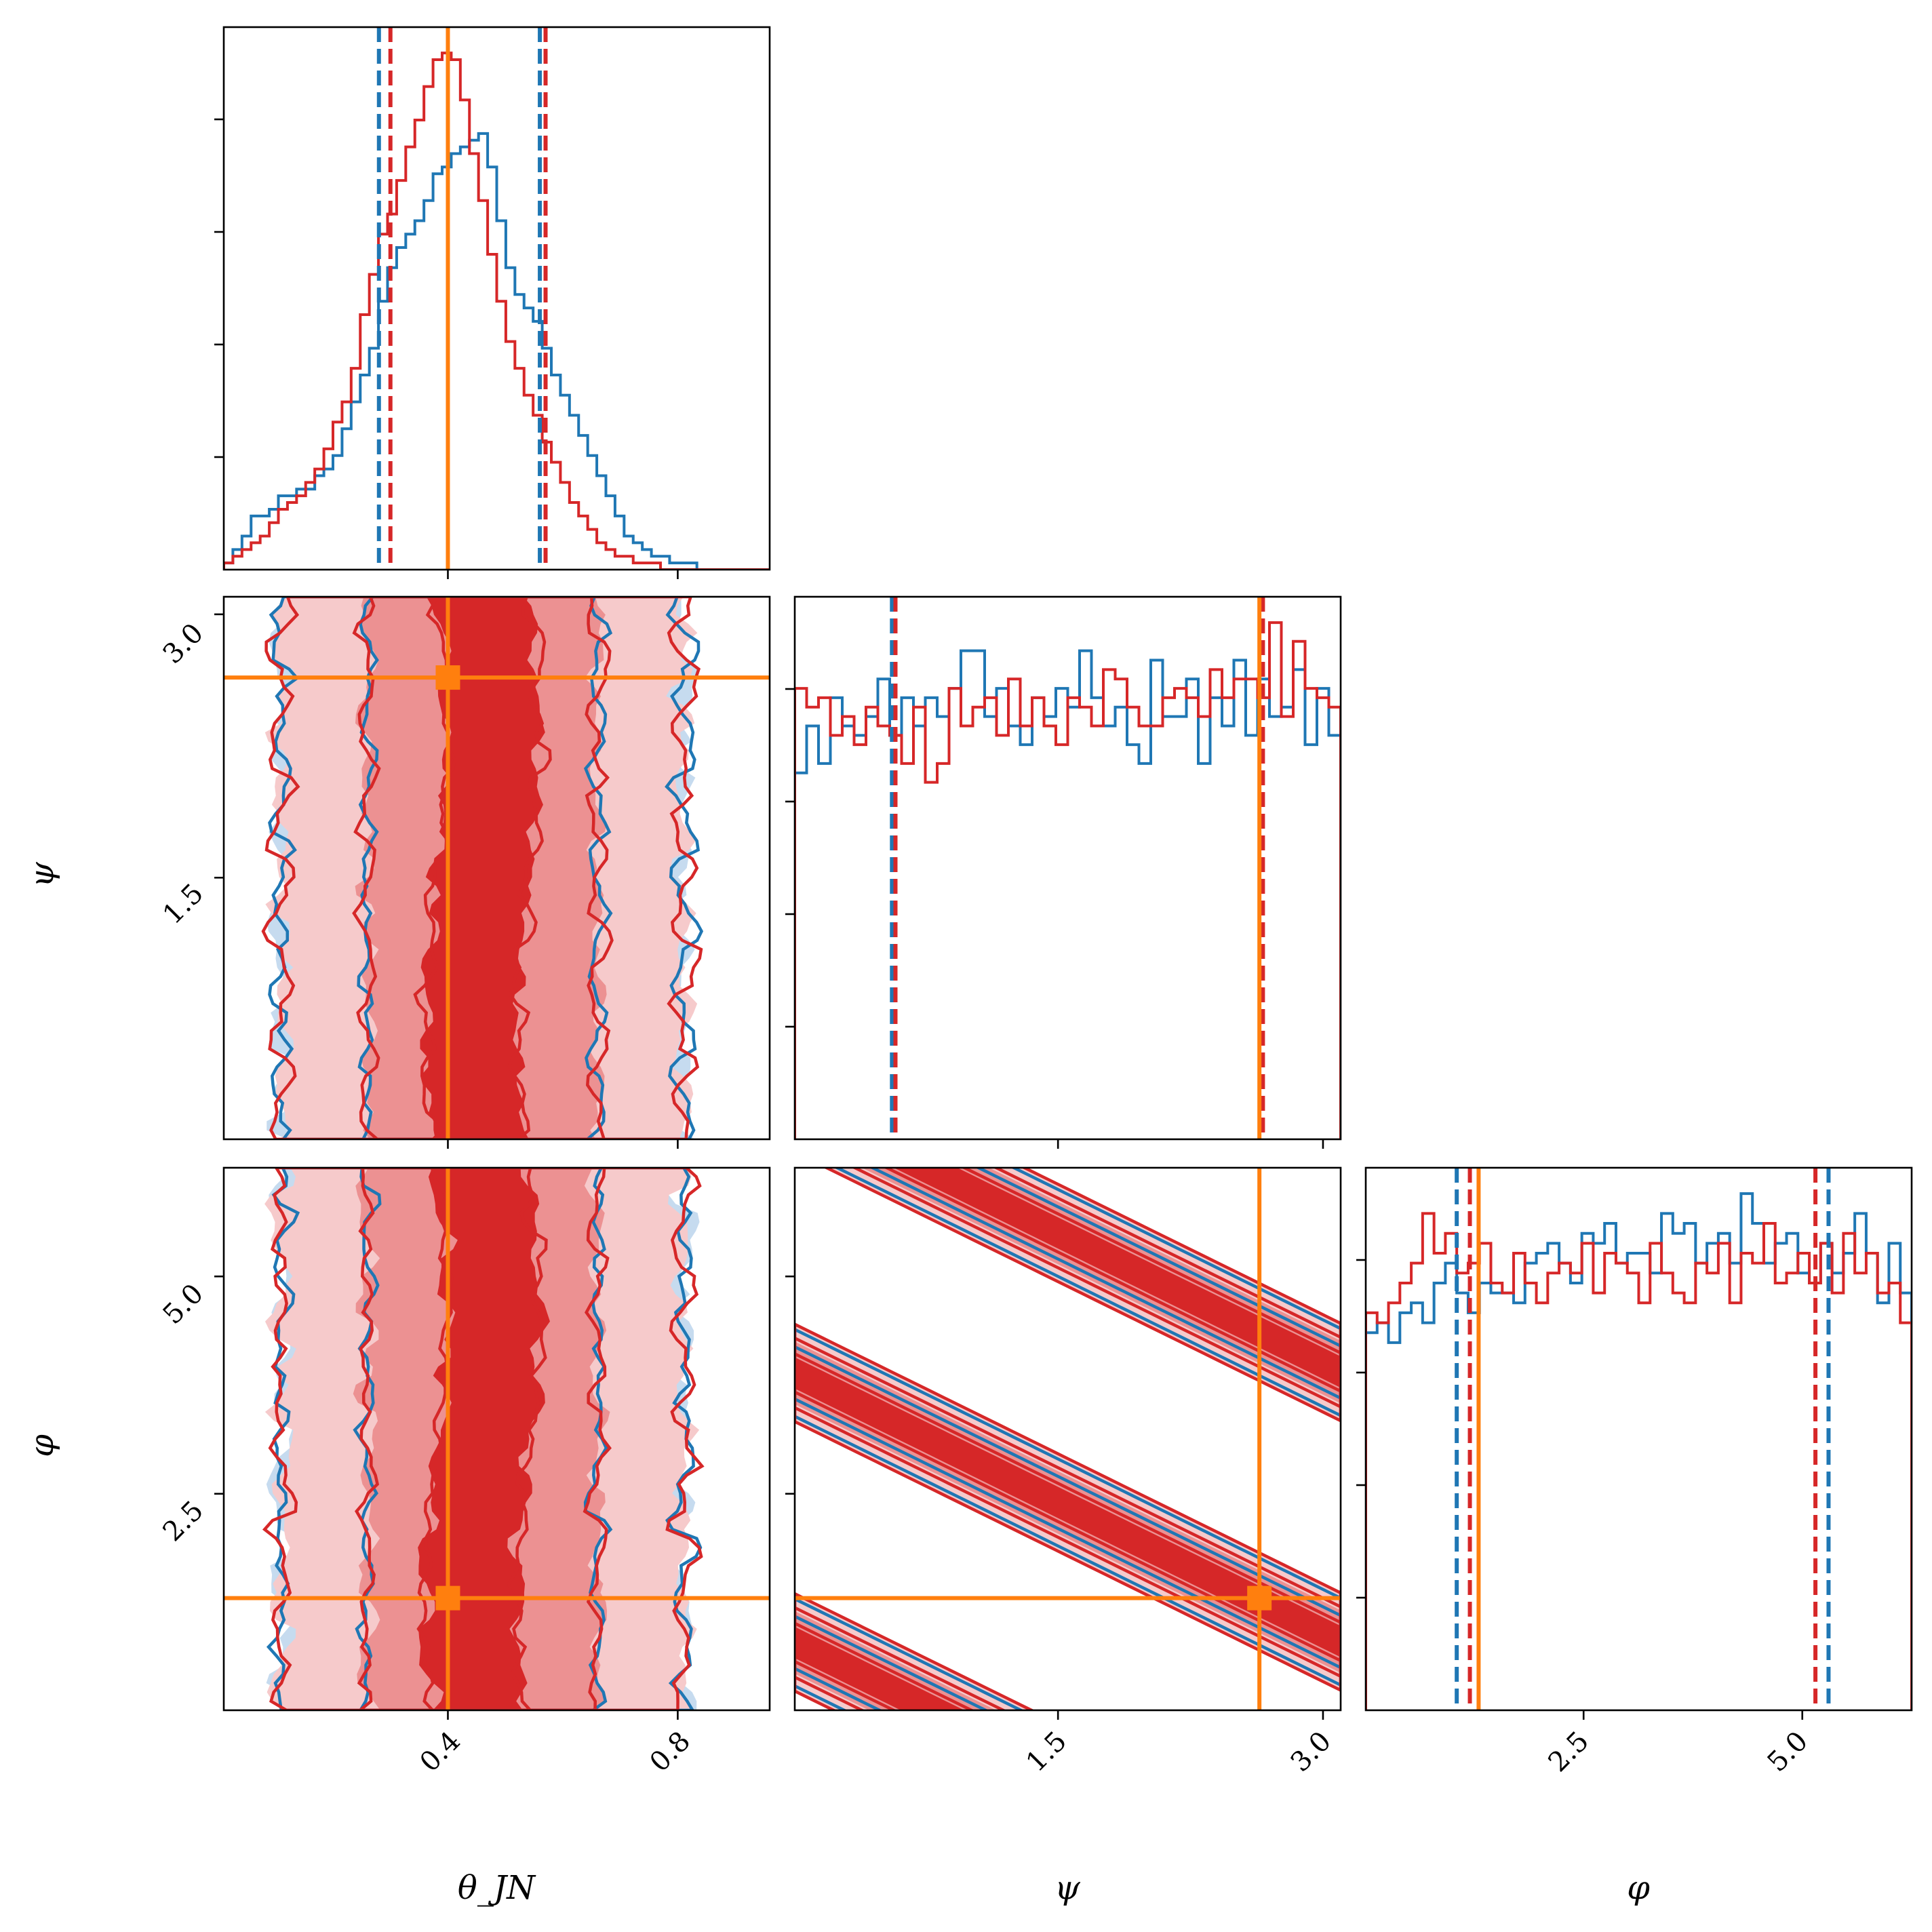  Describe the element at coordinates (183, 904) in the screenshot. I see `y-tick-label-psi-0: 1.5` at that location.